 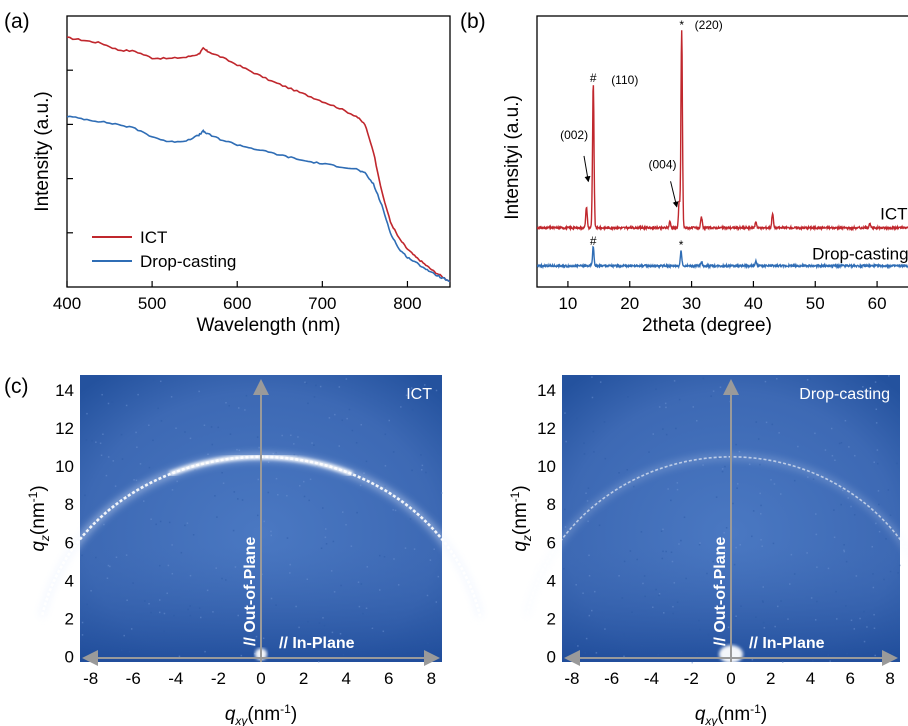 What do you see at coordinates (419, 394) in the screenshot?
I see `map-caption: ICT` at bounding box center [419, 394].